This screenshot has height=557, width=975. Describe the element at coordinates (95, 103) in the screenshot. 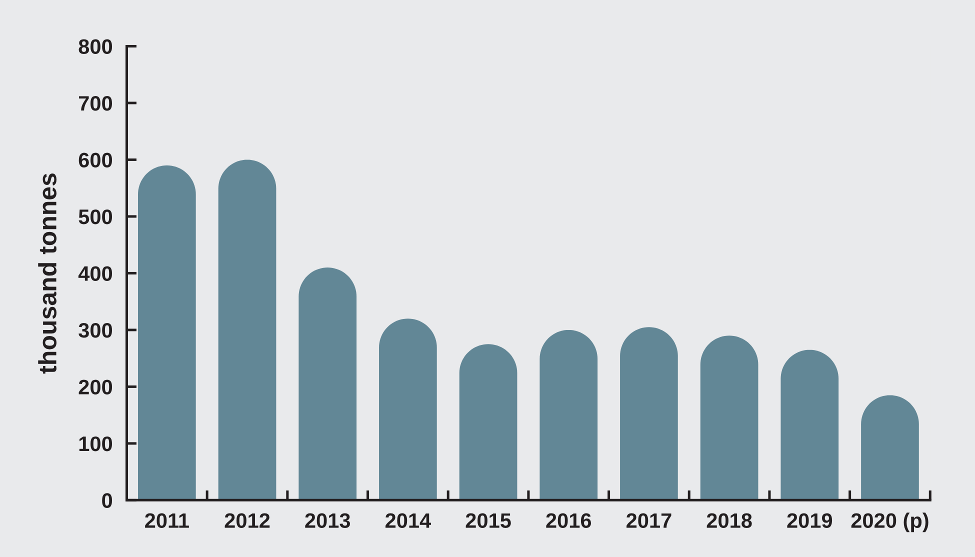

I see `y-tick-label: 700` at that location.